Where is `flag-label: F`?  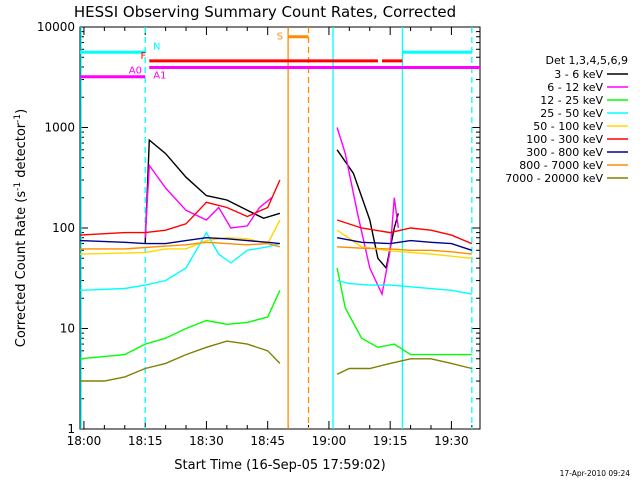 flag-label: F is located at coordinates (144, 56).